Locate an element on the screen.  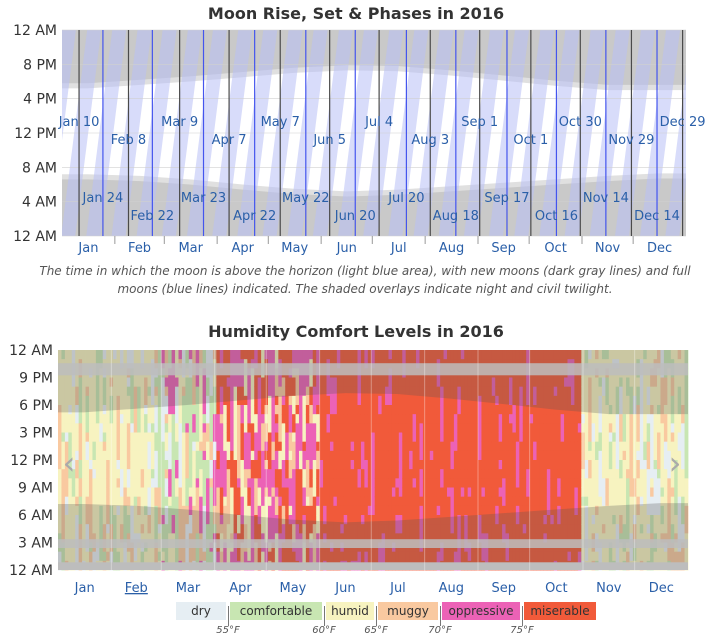
humidity-month-label: Nov is located at coordinates (609, 588).